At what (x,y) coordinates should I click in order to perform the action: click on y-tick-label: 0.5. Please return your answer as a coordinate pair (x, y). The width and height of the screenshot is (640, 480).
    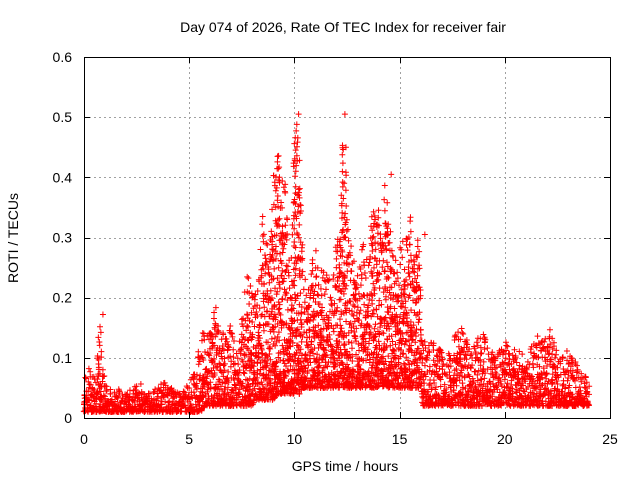
    Looking at the image, I should click on (63, 117).